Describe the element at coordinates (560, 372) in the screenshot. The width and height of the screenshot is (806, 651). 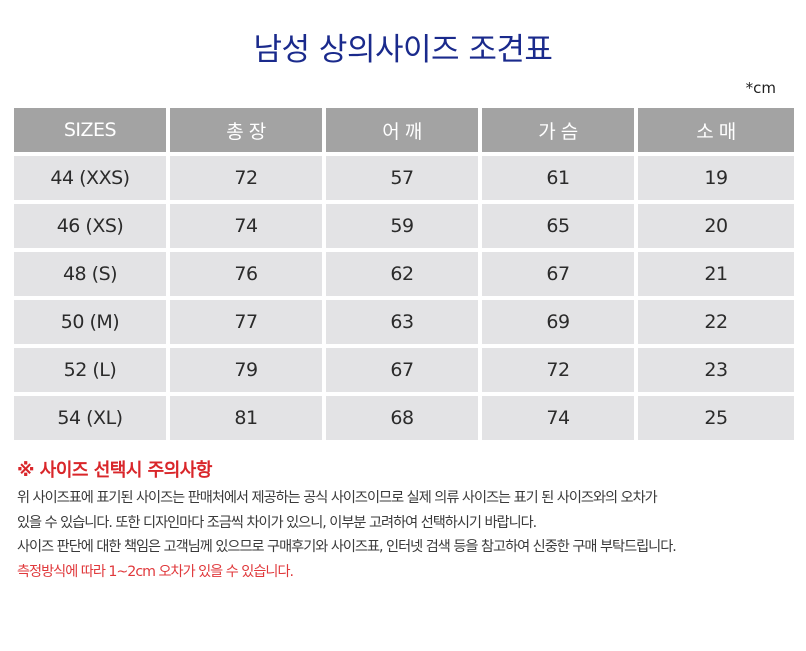
I see `chest-cell: 72` at that location.